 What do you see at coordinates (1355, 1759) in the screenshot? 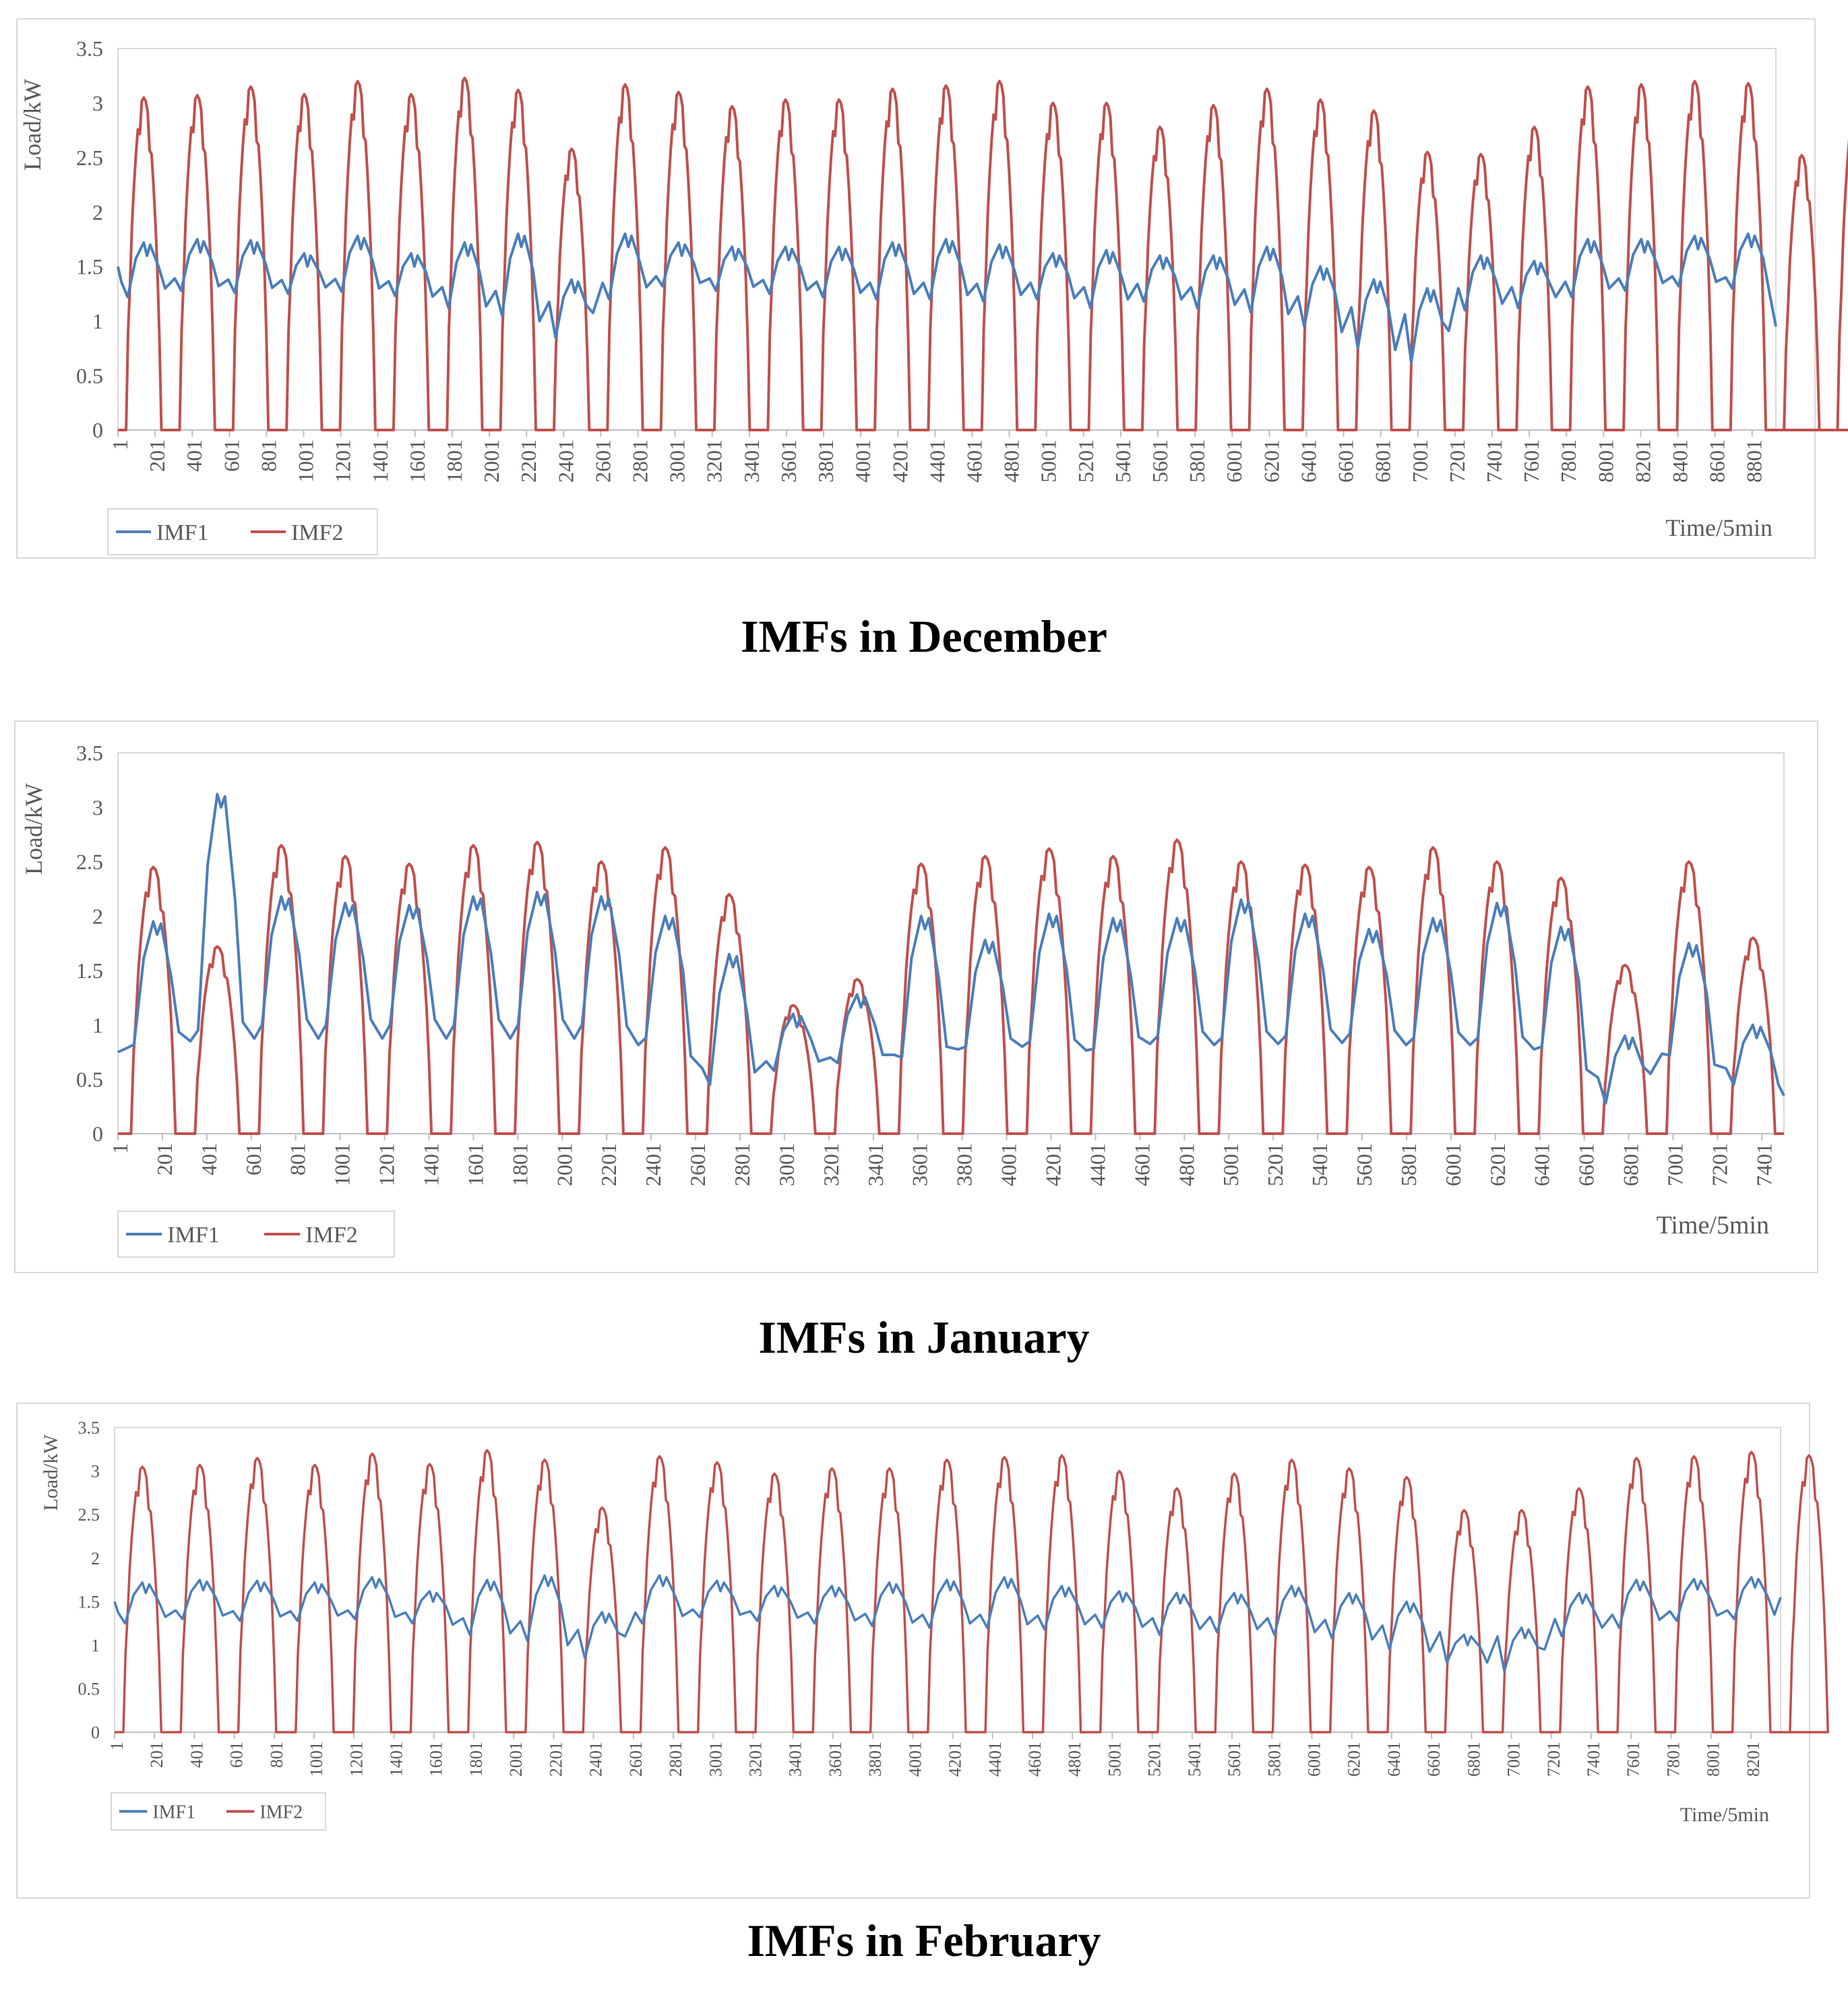
I see `x-tick-label: 6201` at bounding box center [1355, 1759].